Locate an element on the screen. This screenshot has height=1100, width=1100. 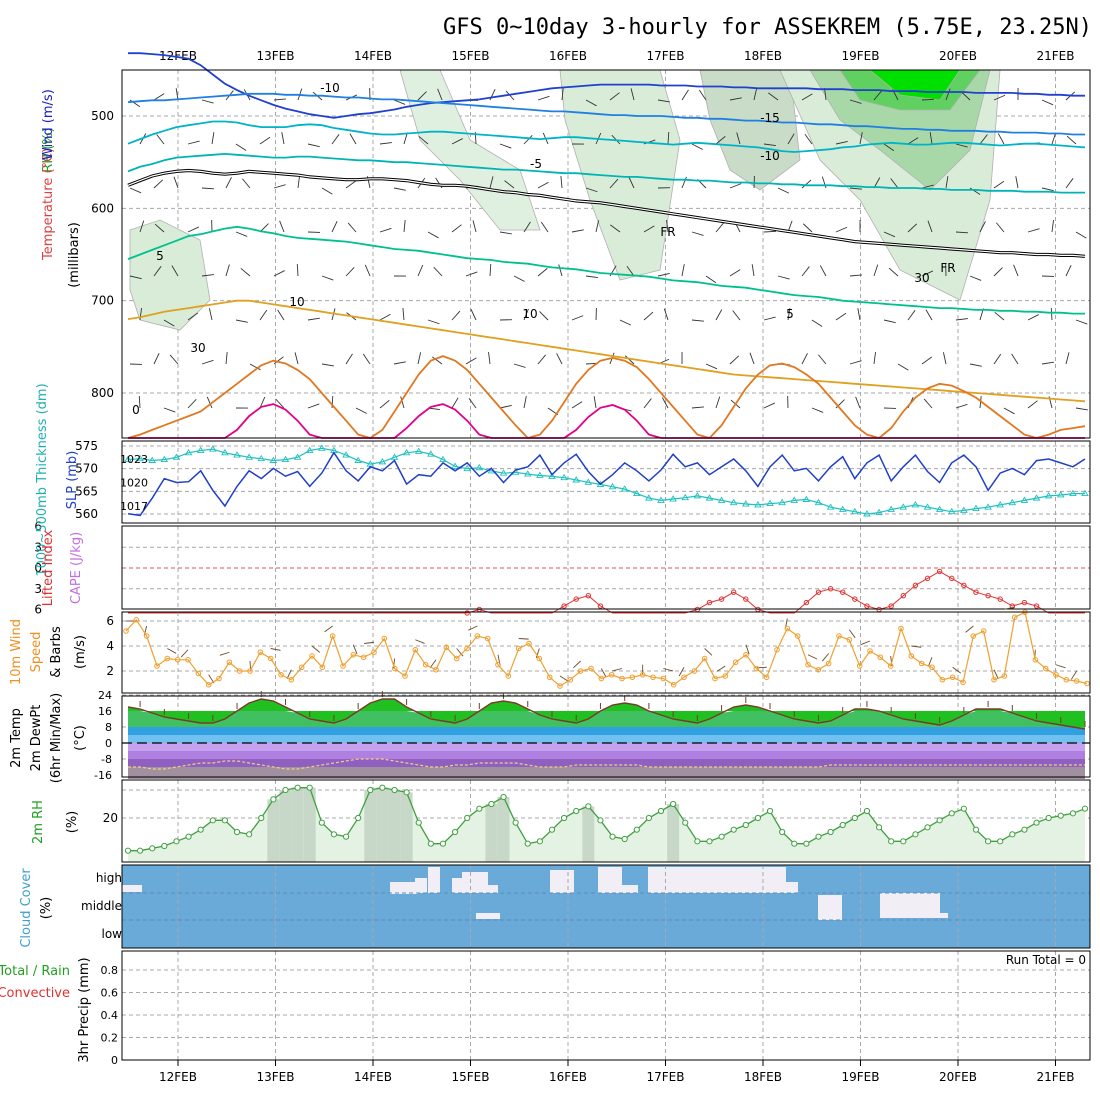
temp-band is located at coordinates (606, 763).